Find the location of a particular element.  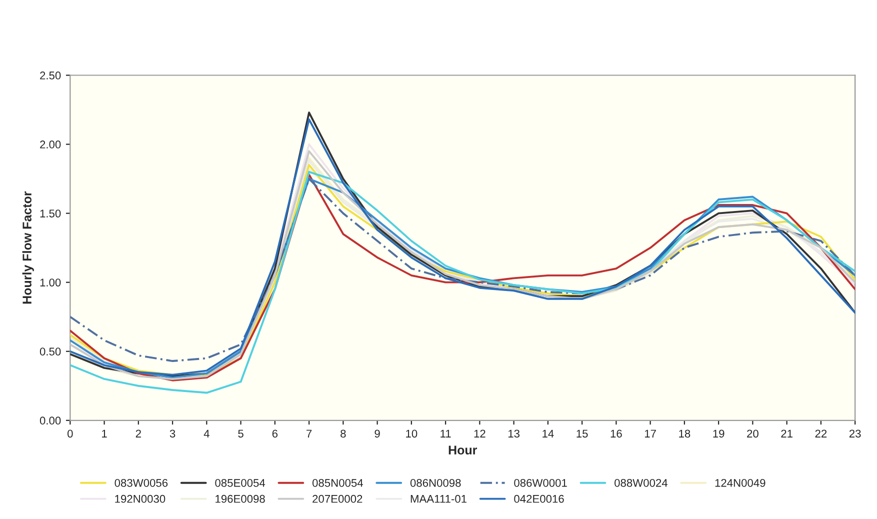

x-tick-label: 6 is located at coordinates (275, 434).